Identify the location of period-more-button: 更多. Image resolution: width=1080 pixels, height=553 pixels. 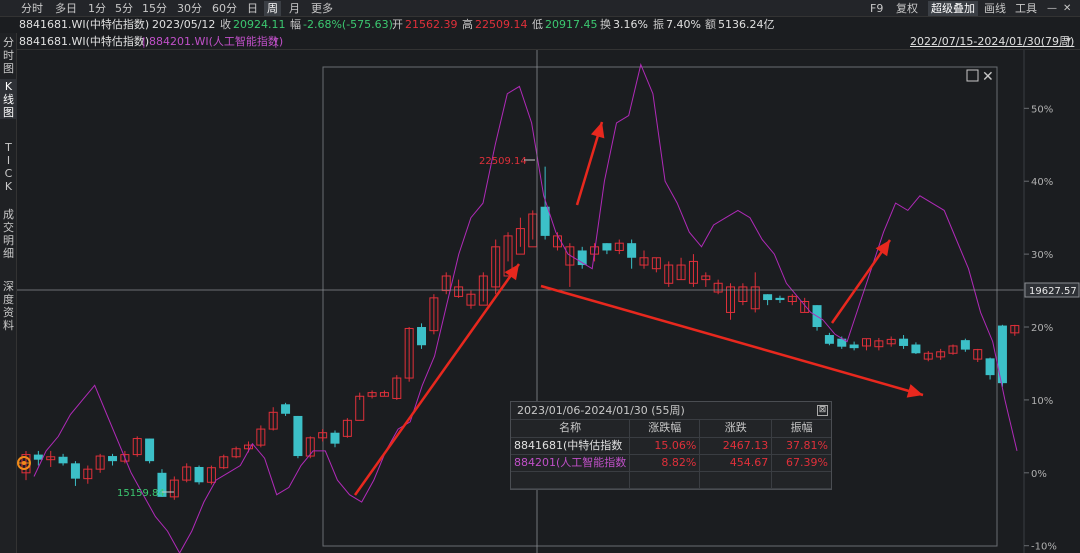
(322, 8).